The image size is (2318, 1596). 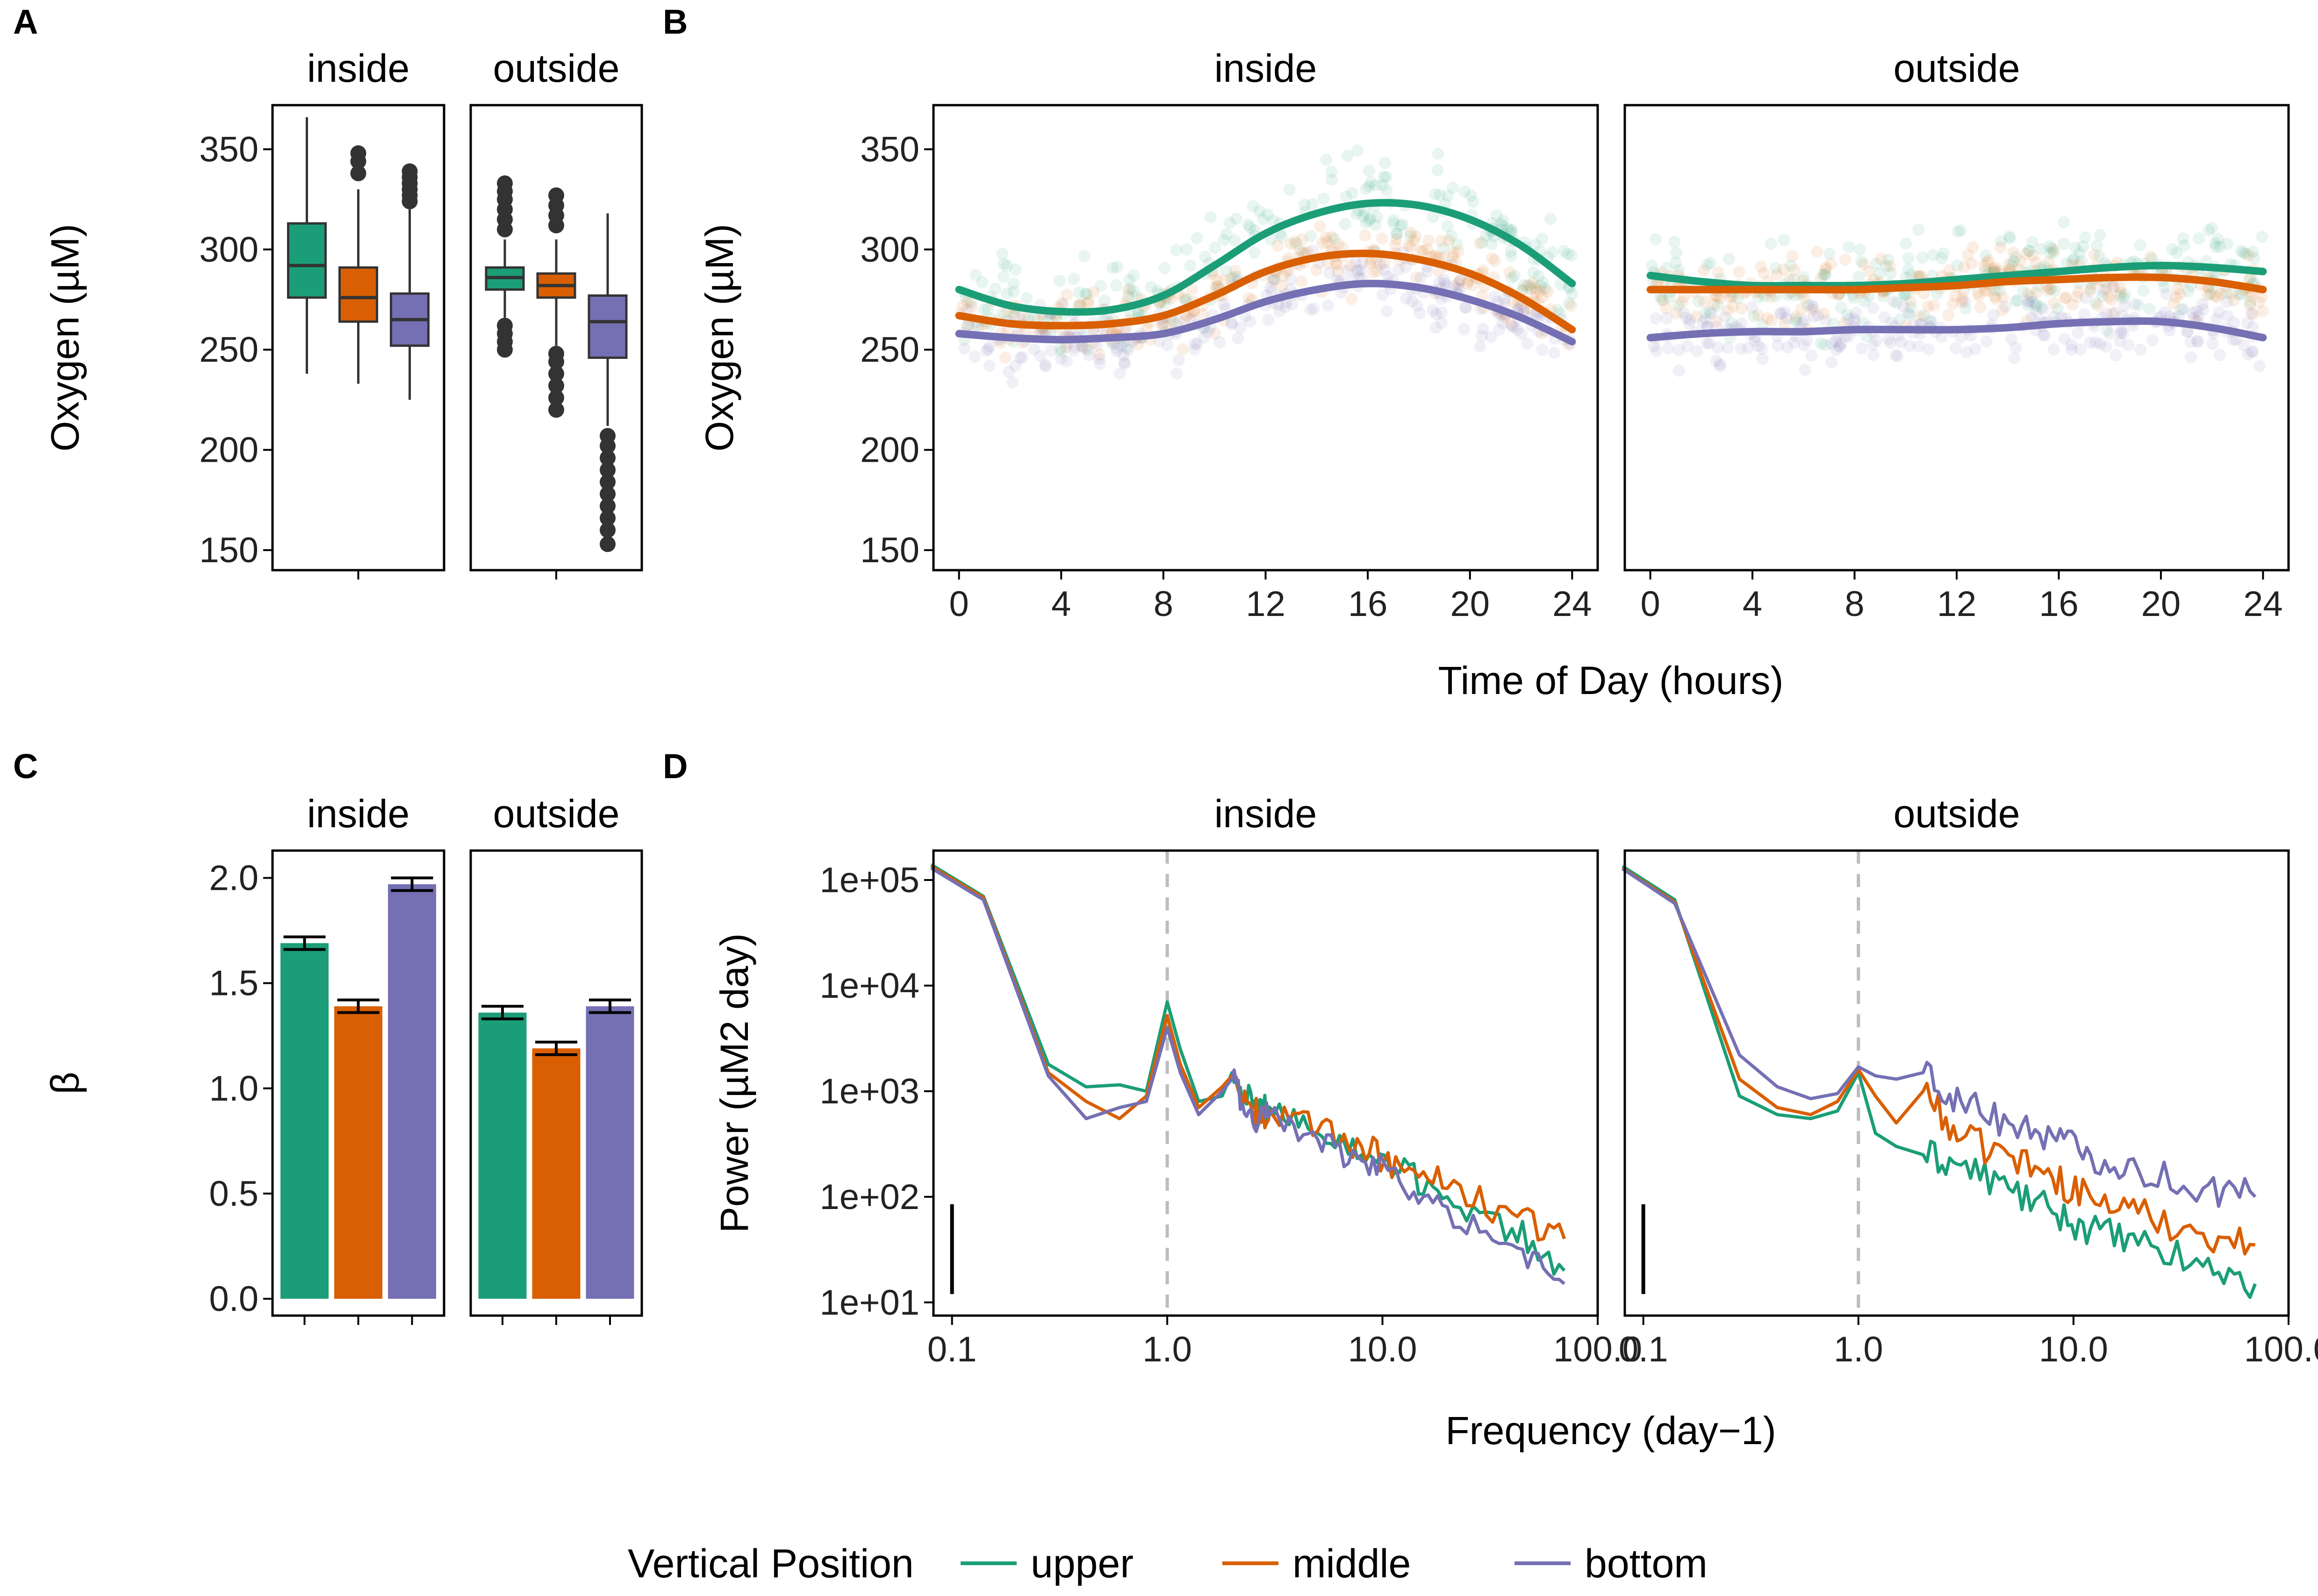 What do you see at coordinates (25, 766) in the screenshot?
I see `panel-label: C` at bounding box center [25, 766].